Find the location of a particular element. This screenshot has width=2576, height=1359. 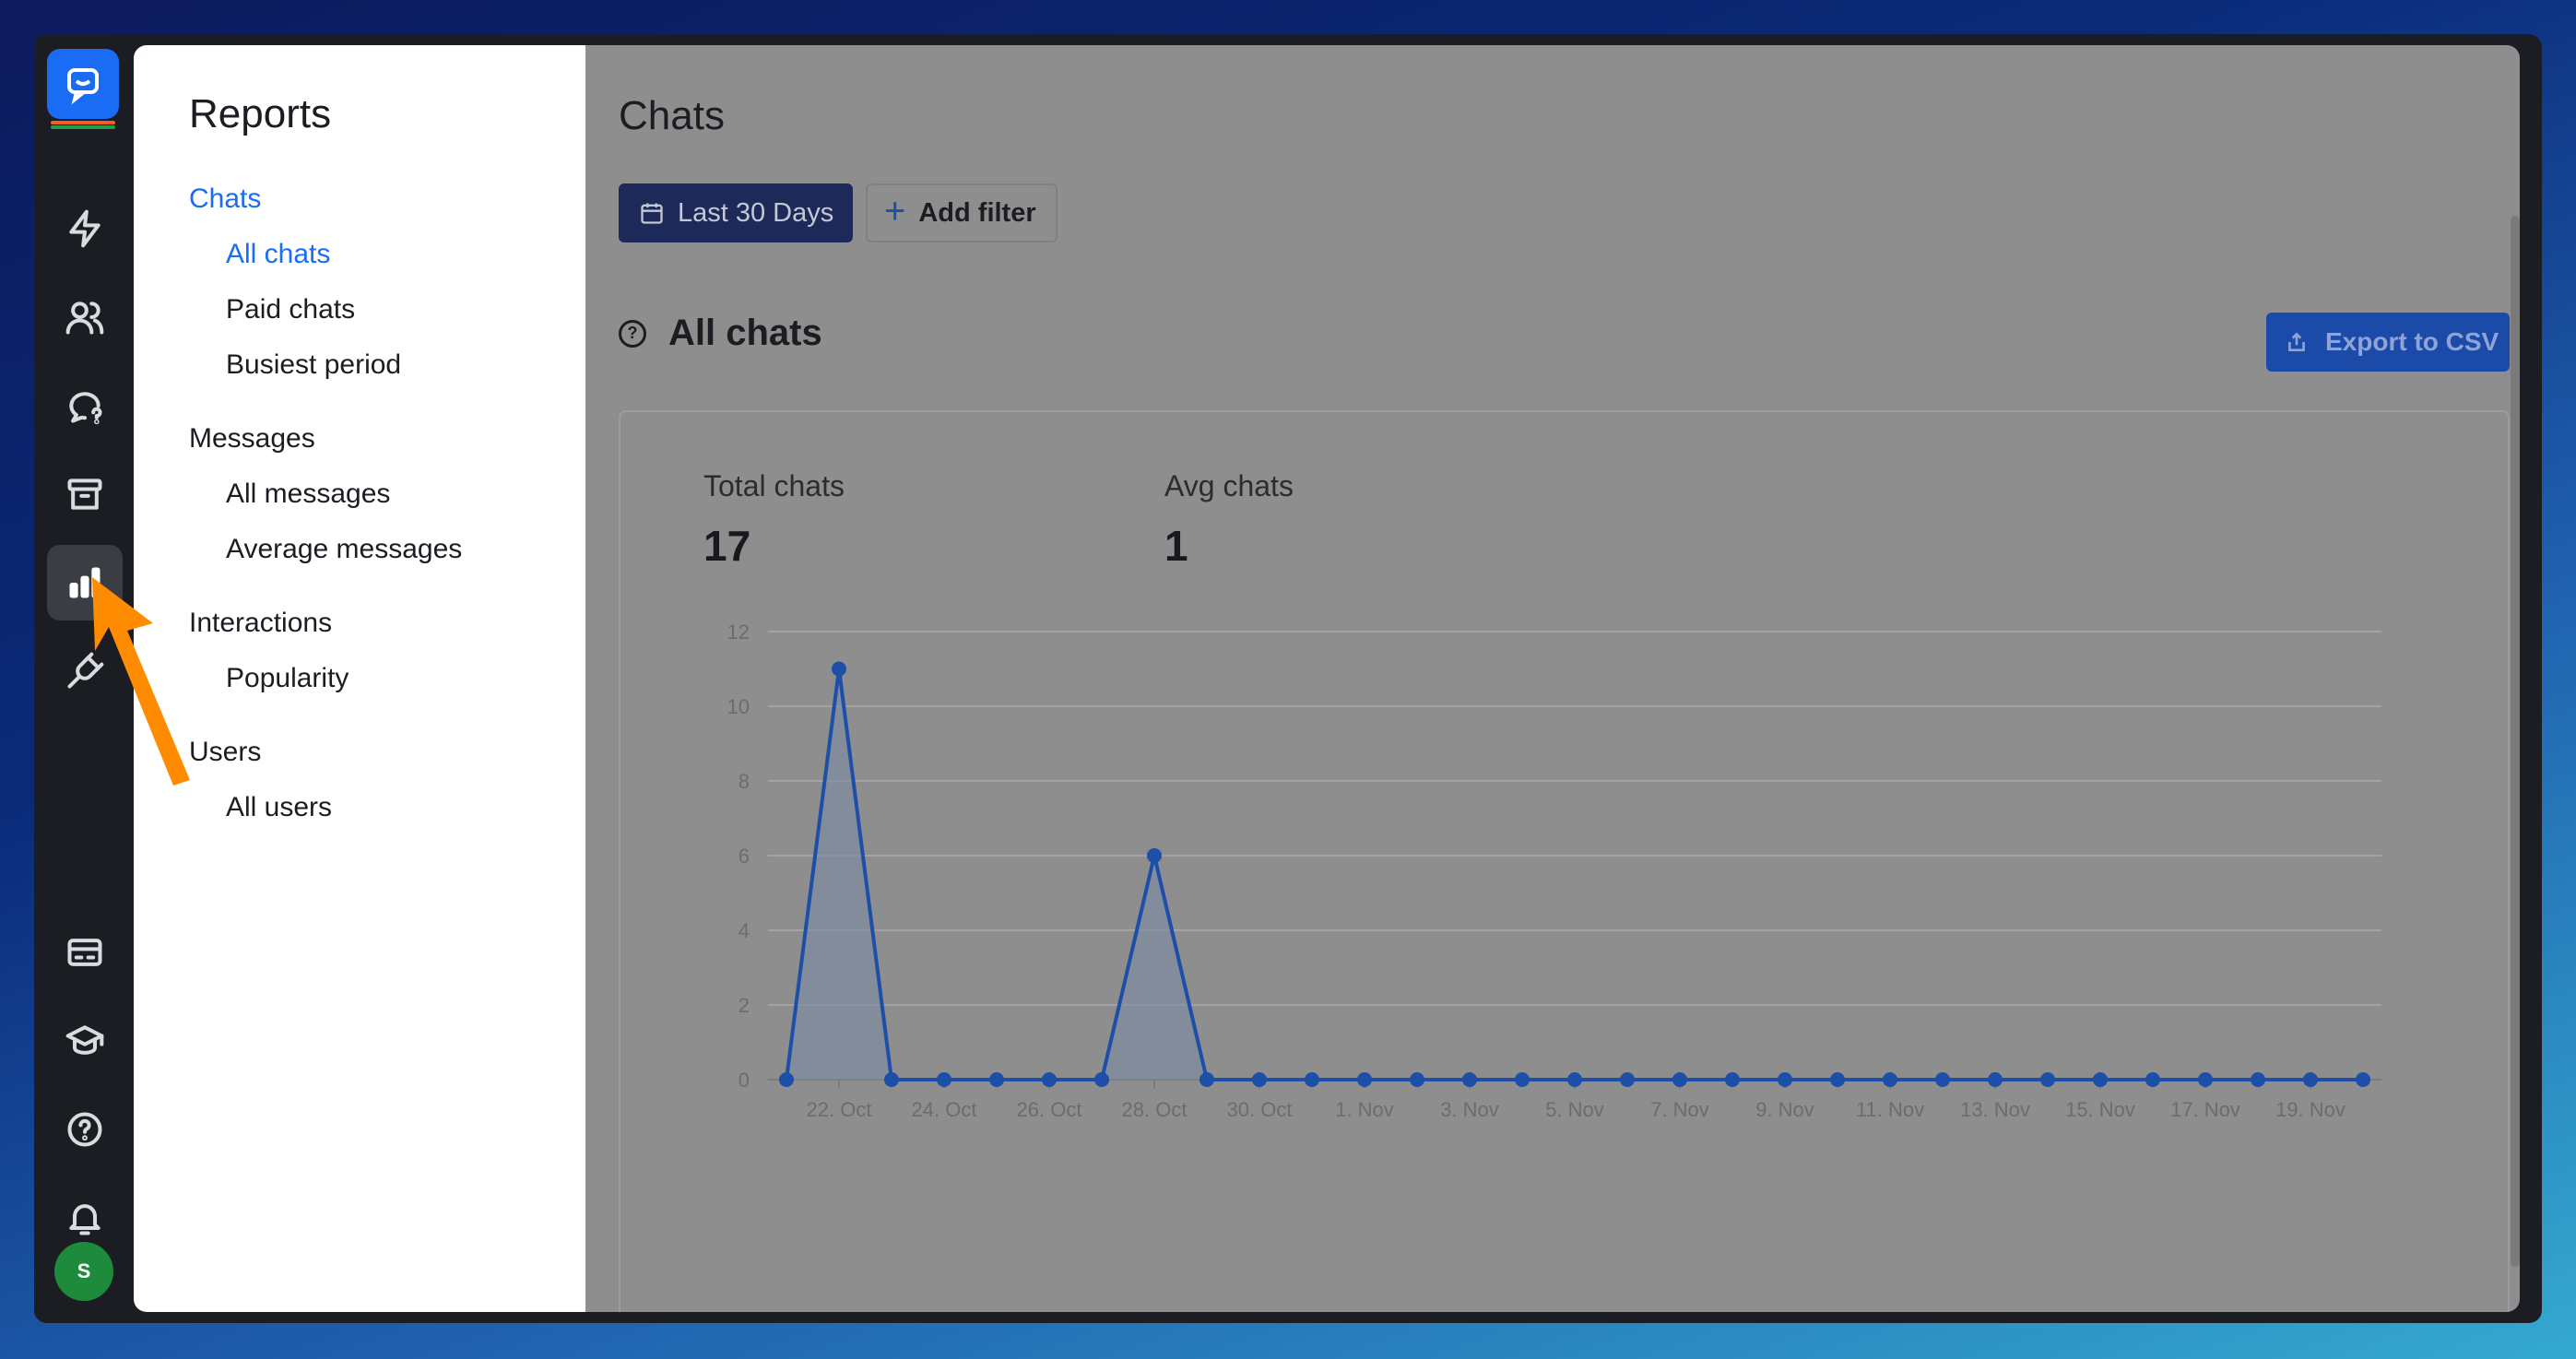

section-title: All chats is located at coordinates (745, 333).